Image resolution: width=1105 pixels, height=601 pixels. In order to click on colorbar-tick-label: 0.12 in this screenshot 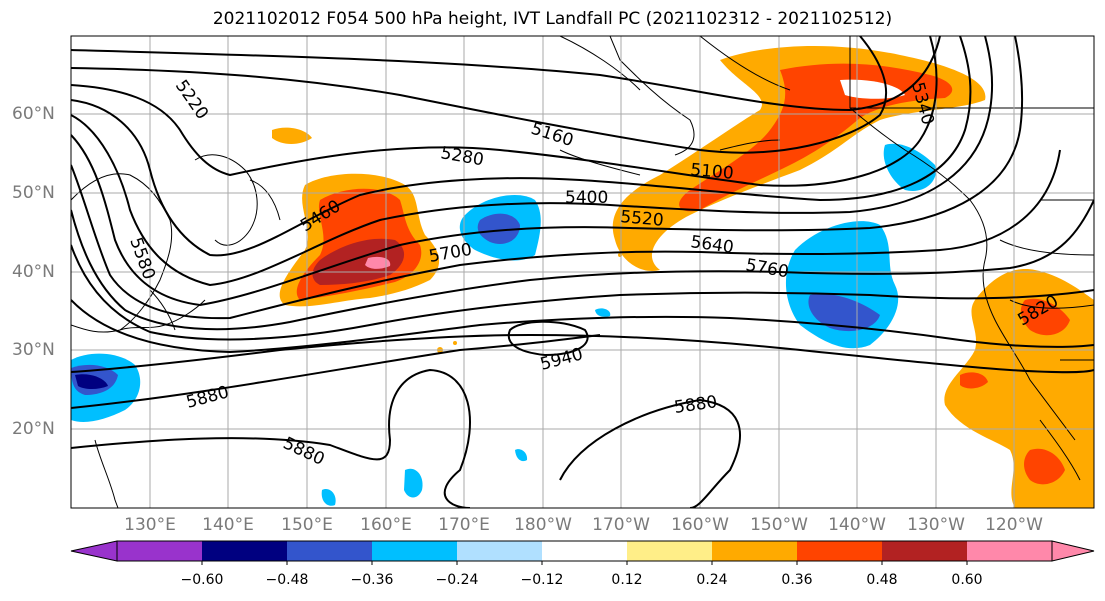, I will do `click(627, 580)`.